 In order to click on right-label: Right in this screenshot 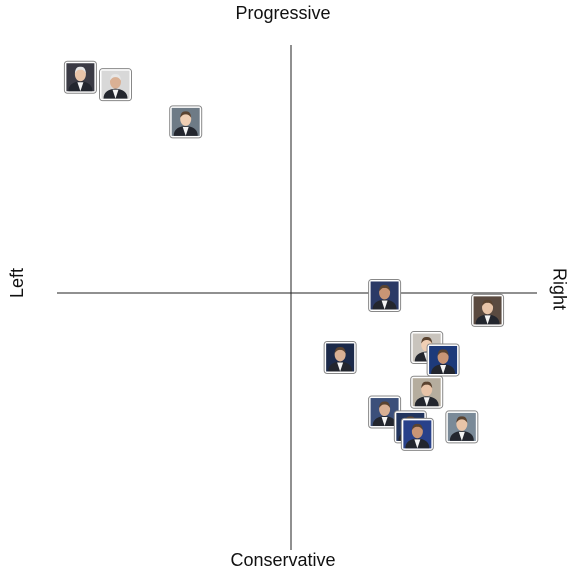, I will do `click(559, 289)`.